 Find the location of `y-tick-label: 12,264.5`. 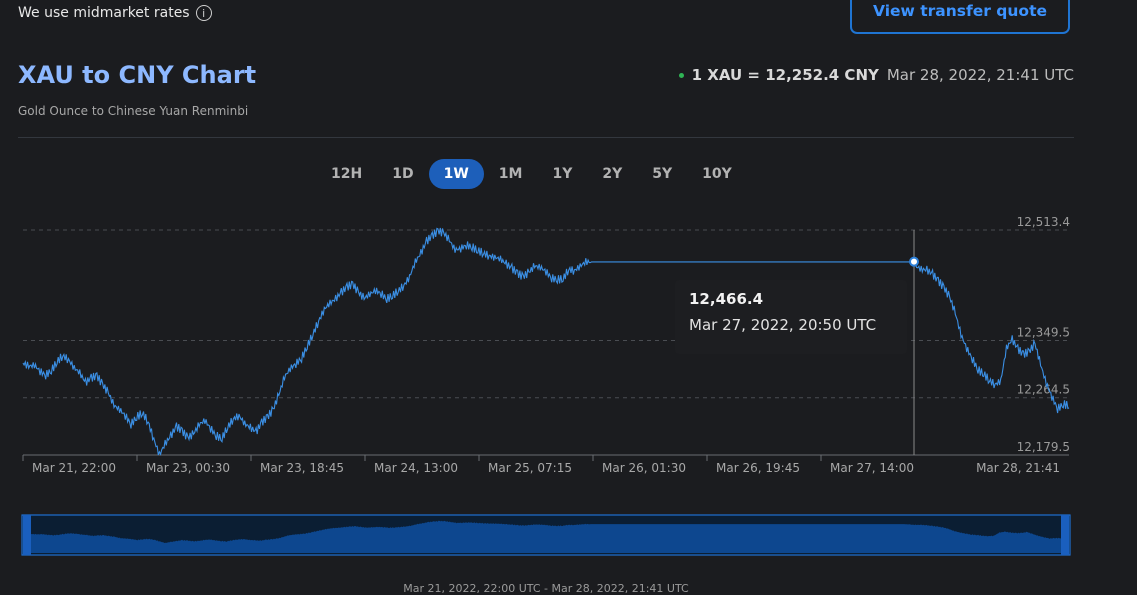

y-tick-label: 12,264.5 is located at coordinates (1043, 390).